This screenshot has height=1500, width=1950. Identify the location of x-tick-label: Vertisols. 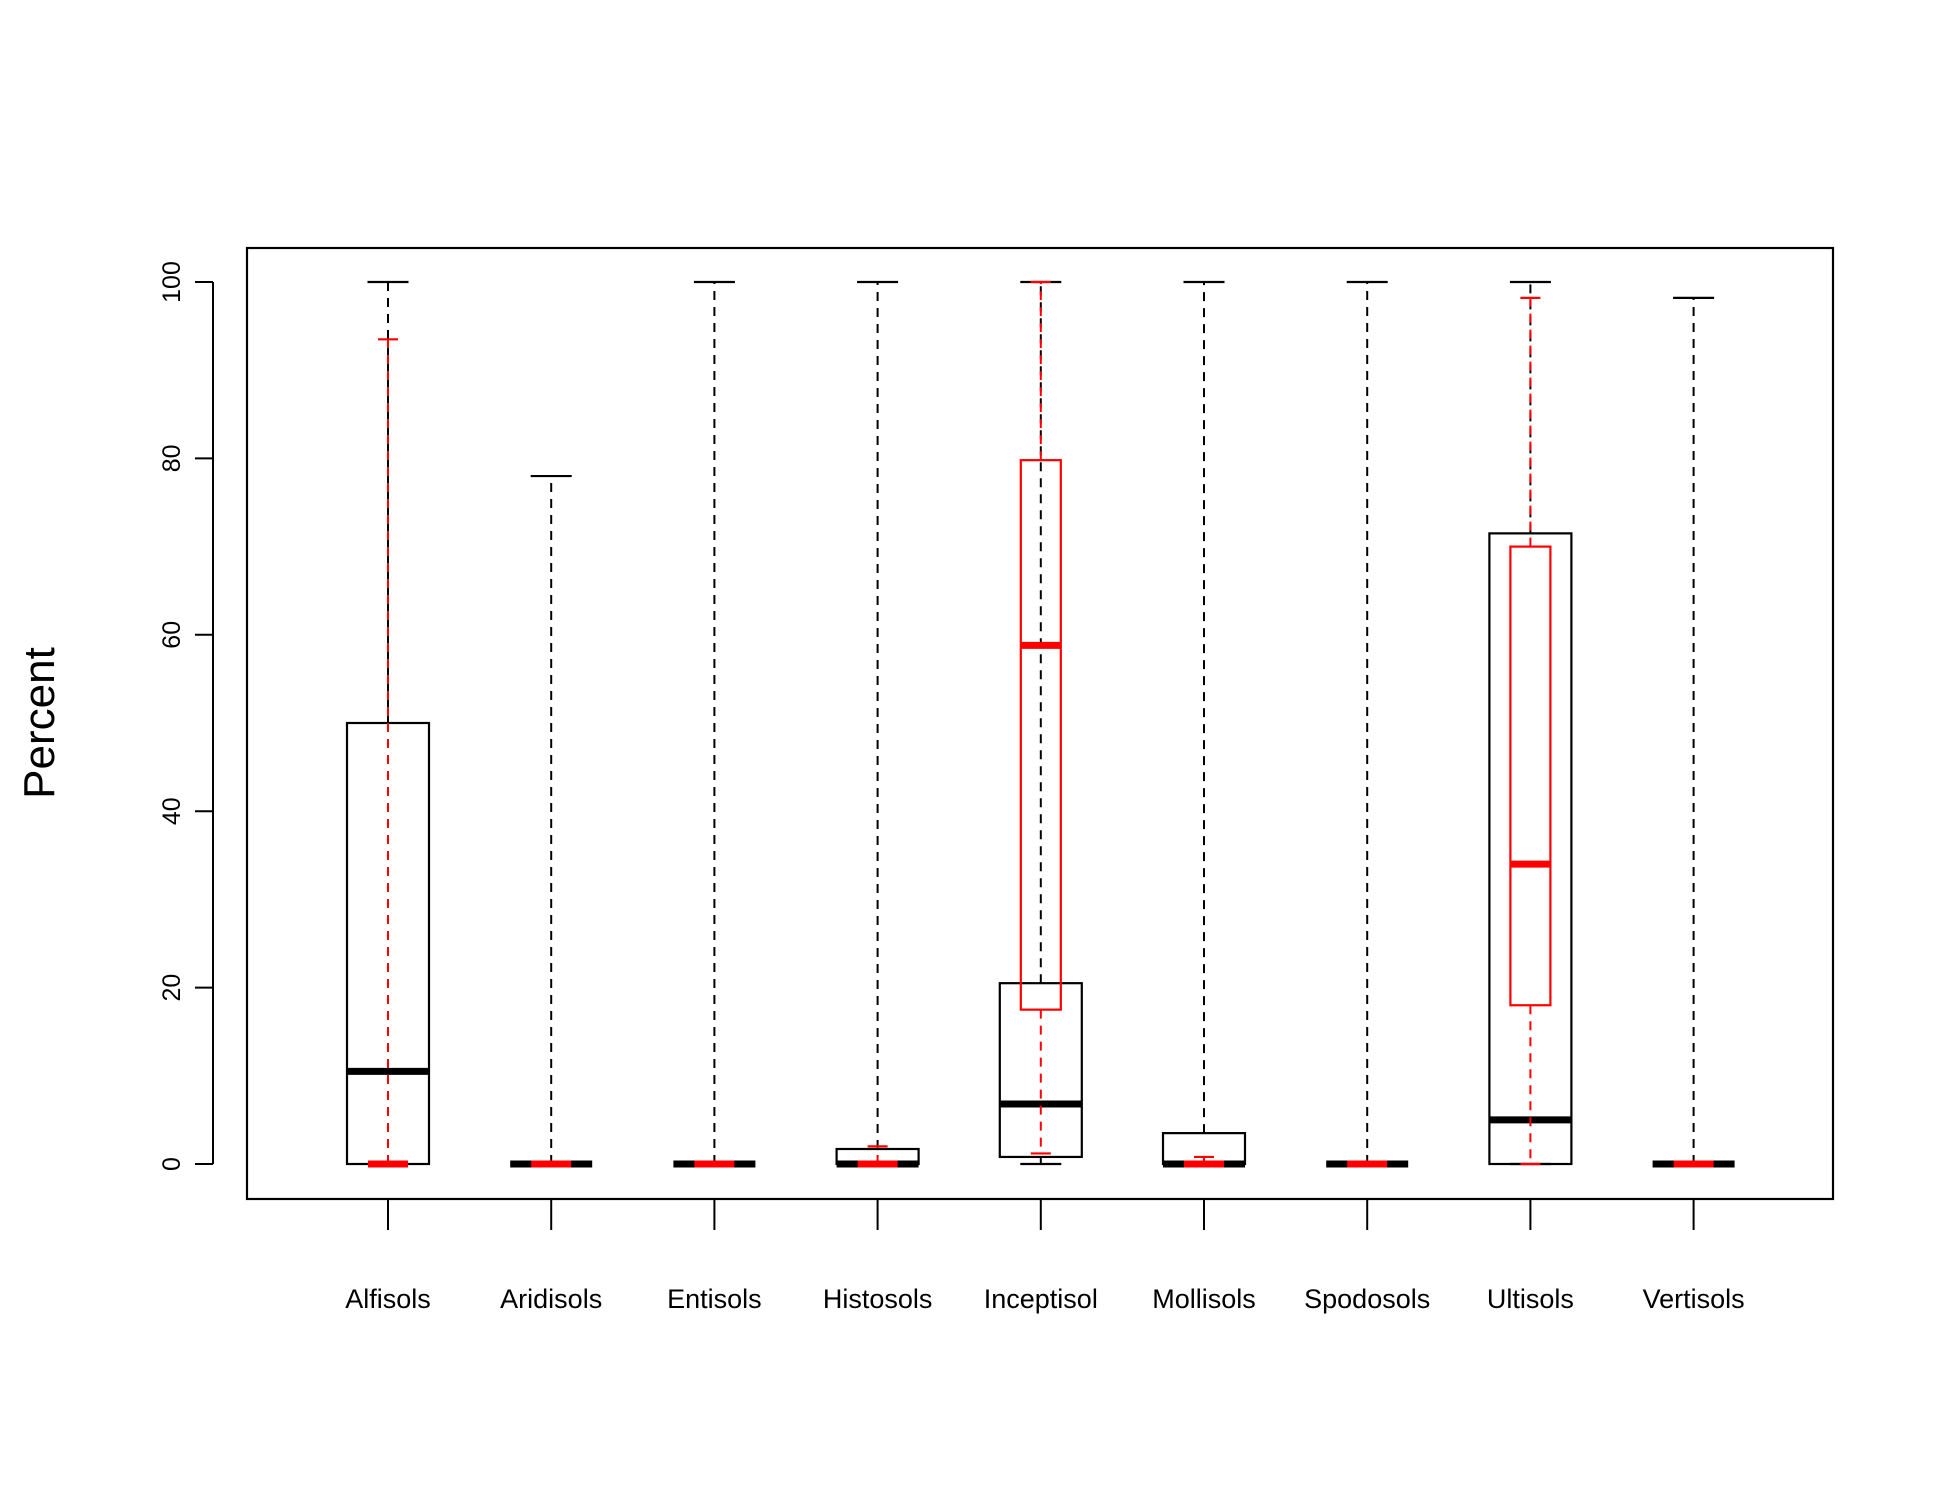
(1694, 1299).